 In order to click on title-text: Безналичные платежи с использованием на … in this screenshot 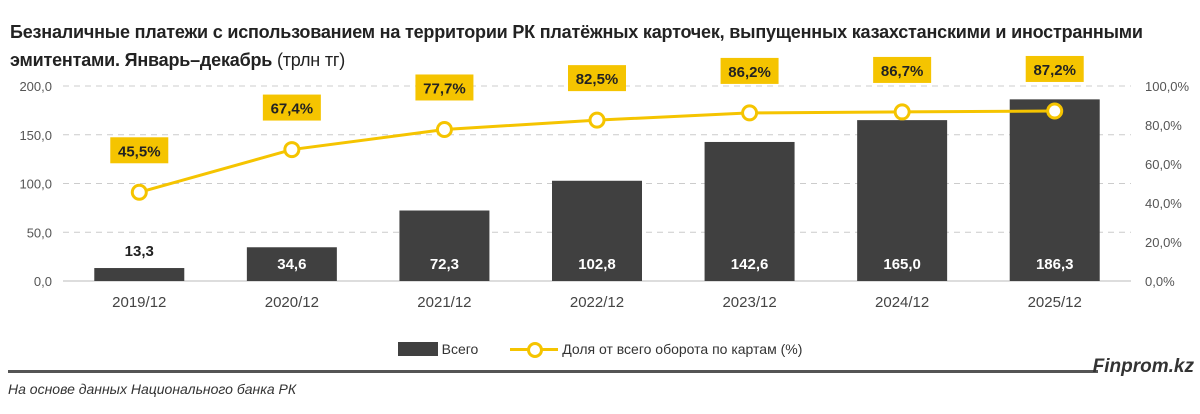, I will do `click(576, 46)`.